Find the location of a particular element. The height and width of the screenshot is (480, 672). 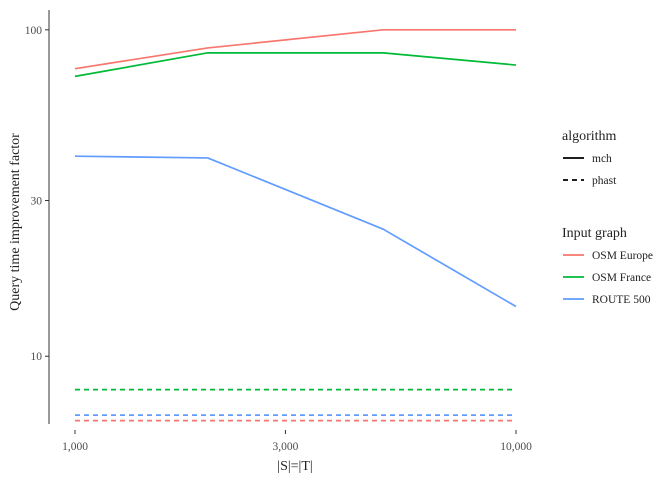

legend-label: OSM France is located at coordinates (621, 278).